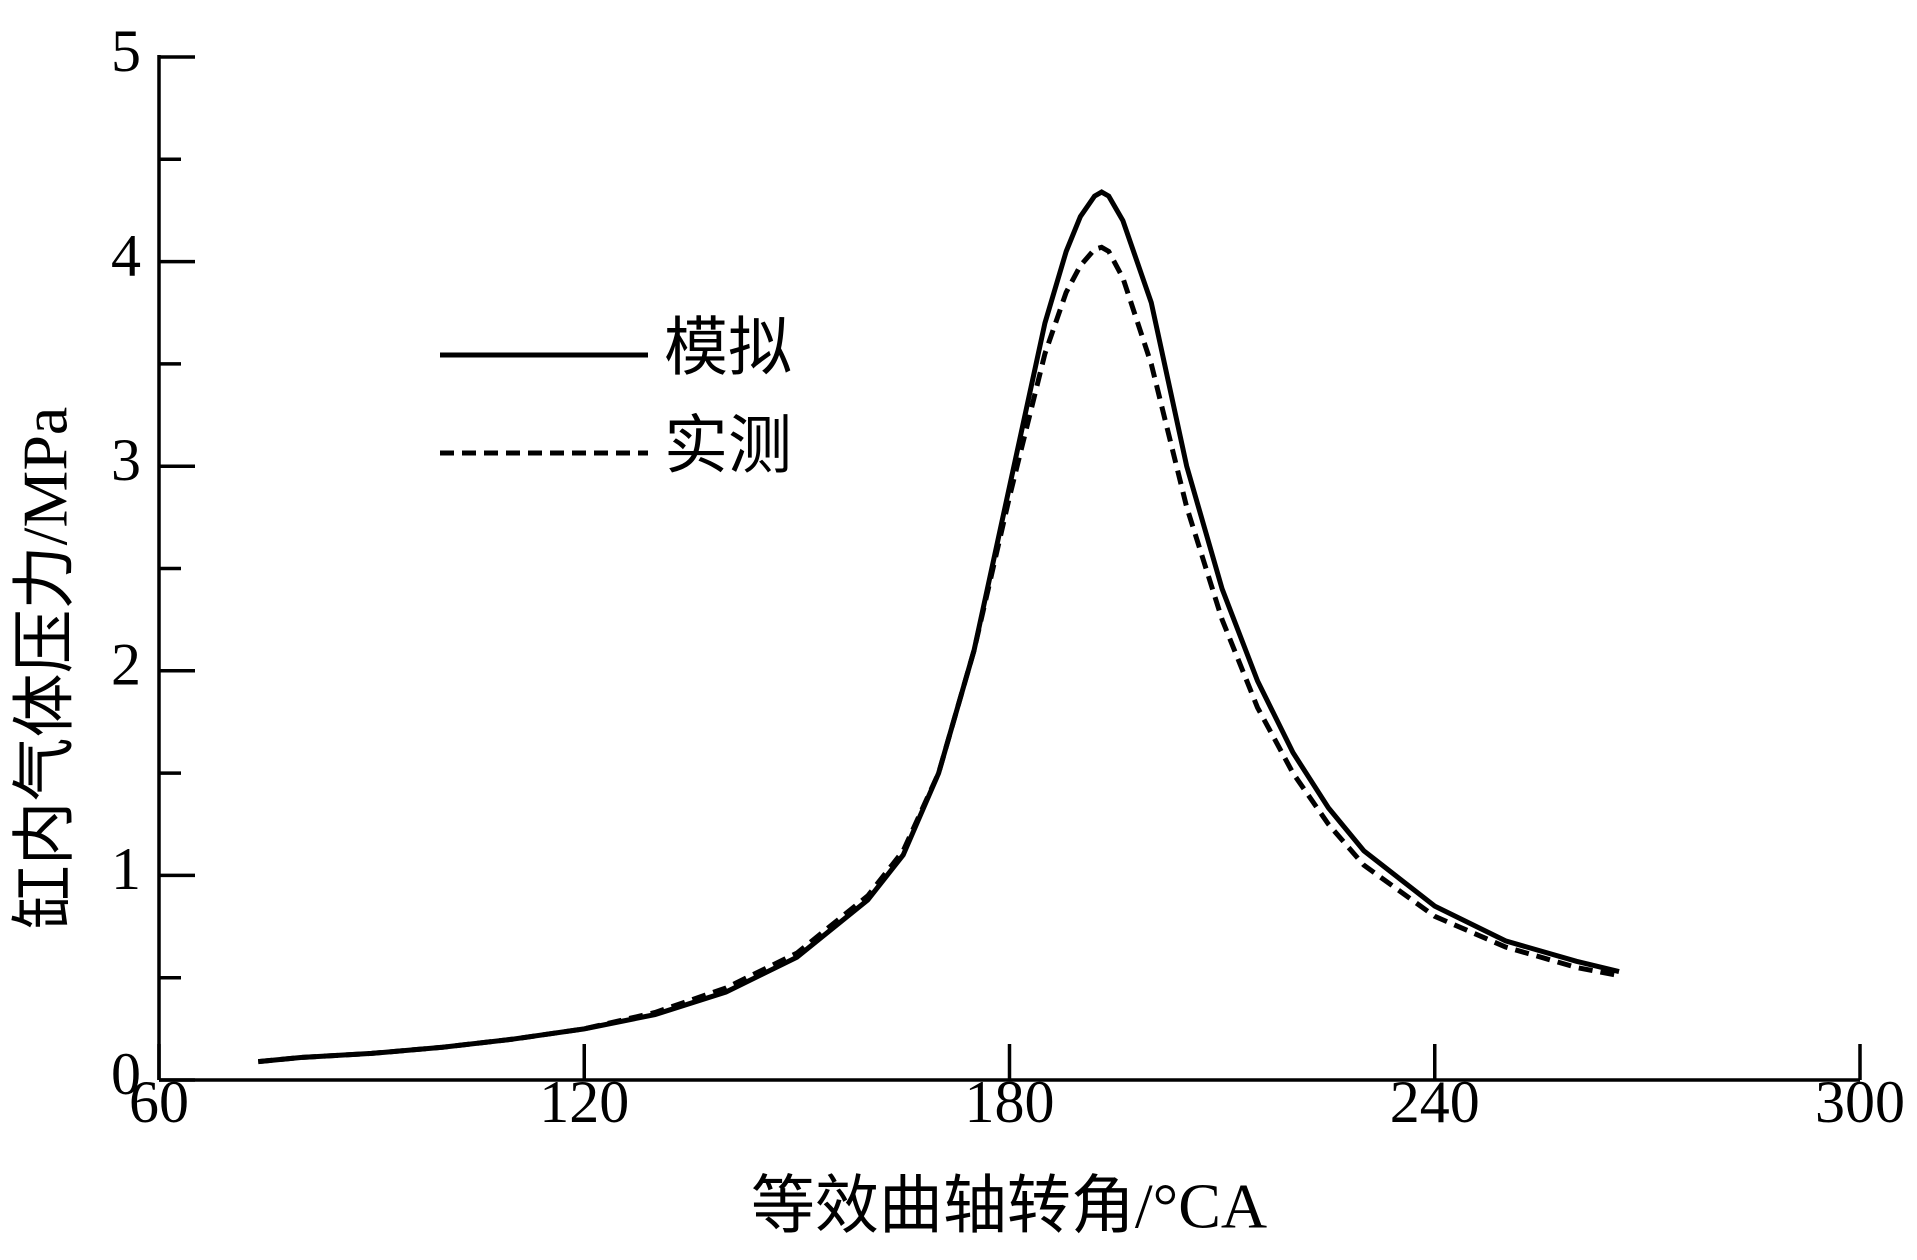 The image size is (1917, 1260). Describe the element at coordinates (1860, 1102) in the screenshot. I see `x-tick-label: 300` at that location.